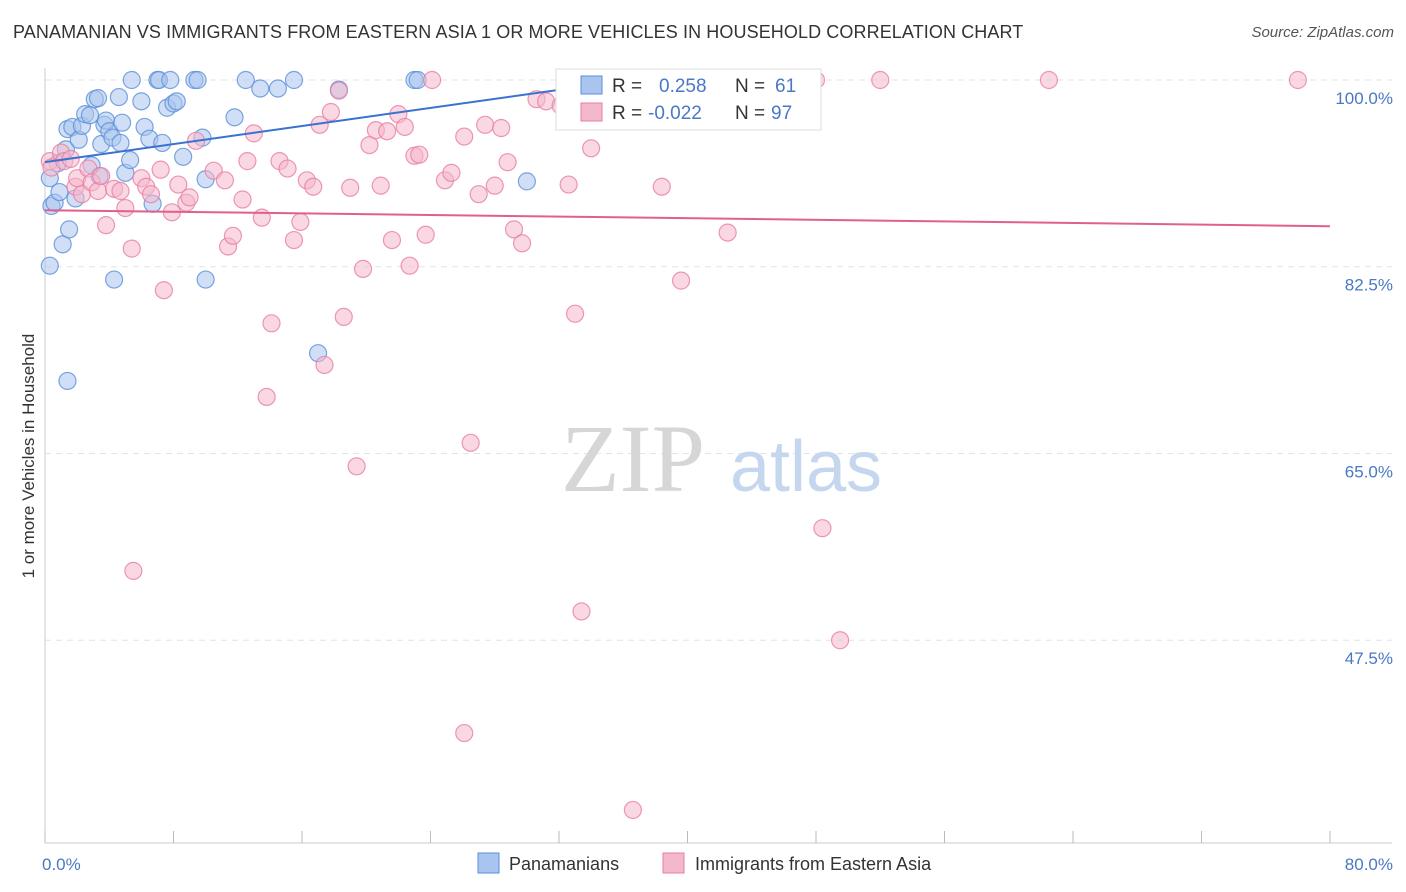 The width and height of the screenshot is (1406, 892). What do you see at coordinates (687, 156) in the screenshot?
I see `trend-lines` at bounding box center [687, 156].